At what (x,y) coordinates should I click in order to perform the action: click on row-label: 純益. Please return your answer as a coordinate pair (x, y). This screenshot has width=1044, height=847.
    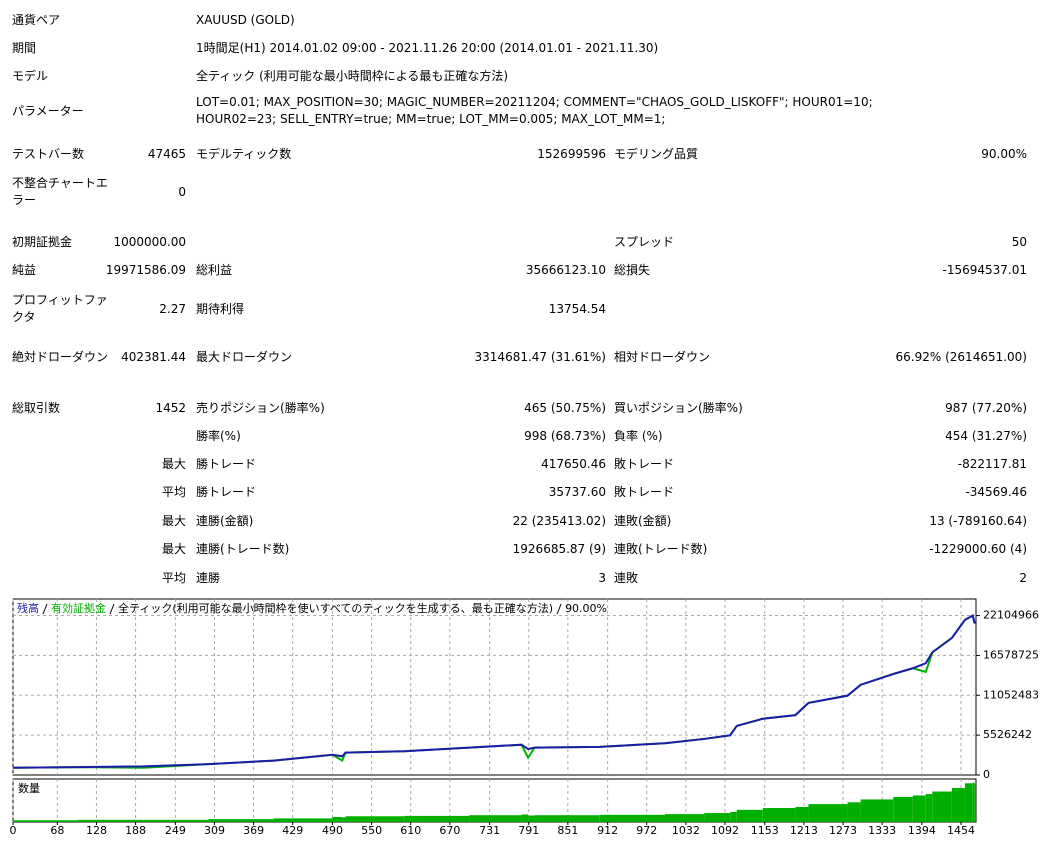
    Looking at the image, I should click on (24, 269).